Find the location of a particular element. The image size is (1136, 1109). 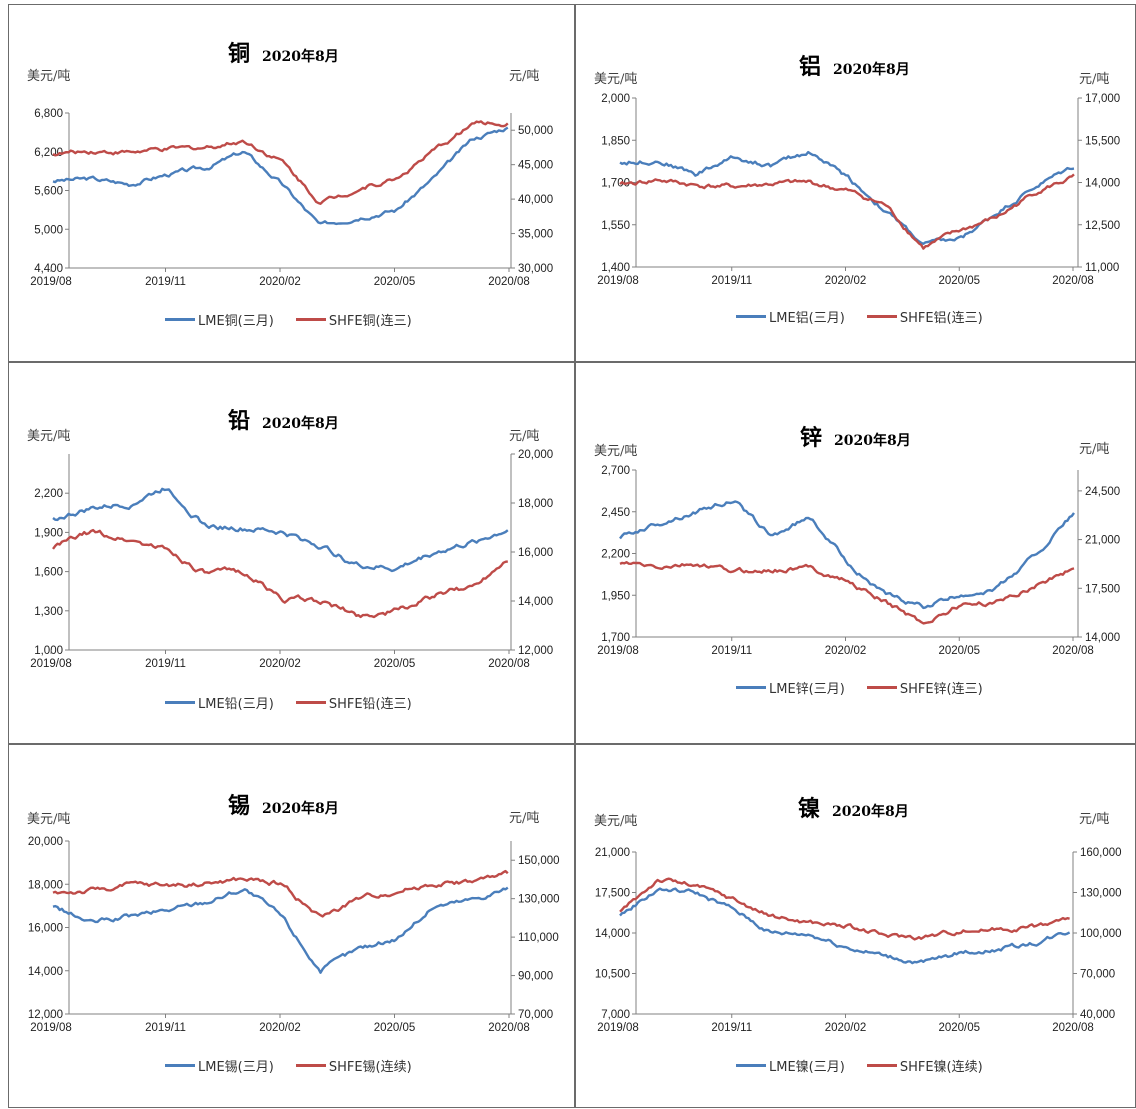

left-y-tick-label: 2,200 is located at coordinates (615, 555).